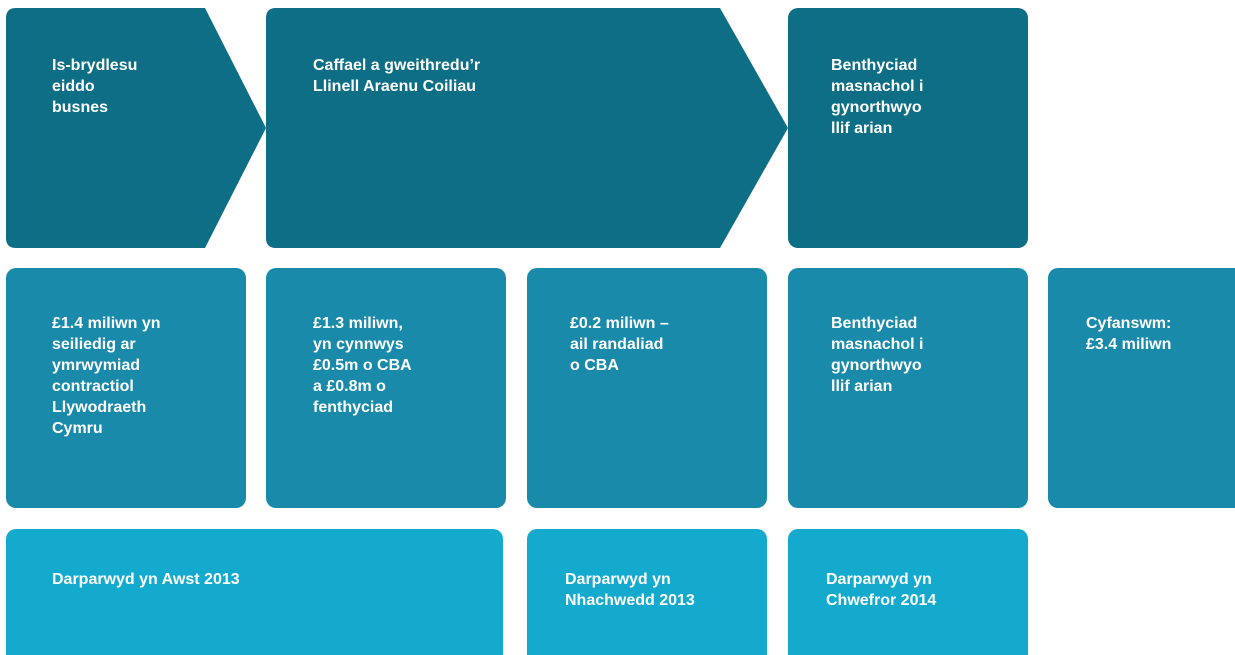 Image resolution: width=1235 pixels, height=655 pixels. What do you see at coordinates (106, 323) in the screenshot?
I see `box-text: £1.4 miliwn yn` at bounding box center [106, 323].